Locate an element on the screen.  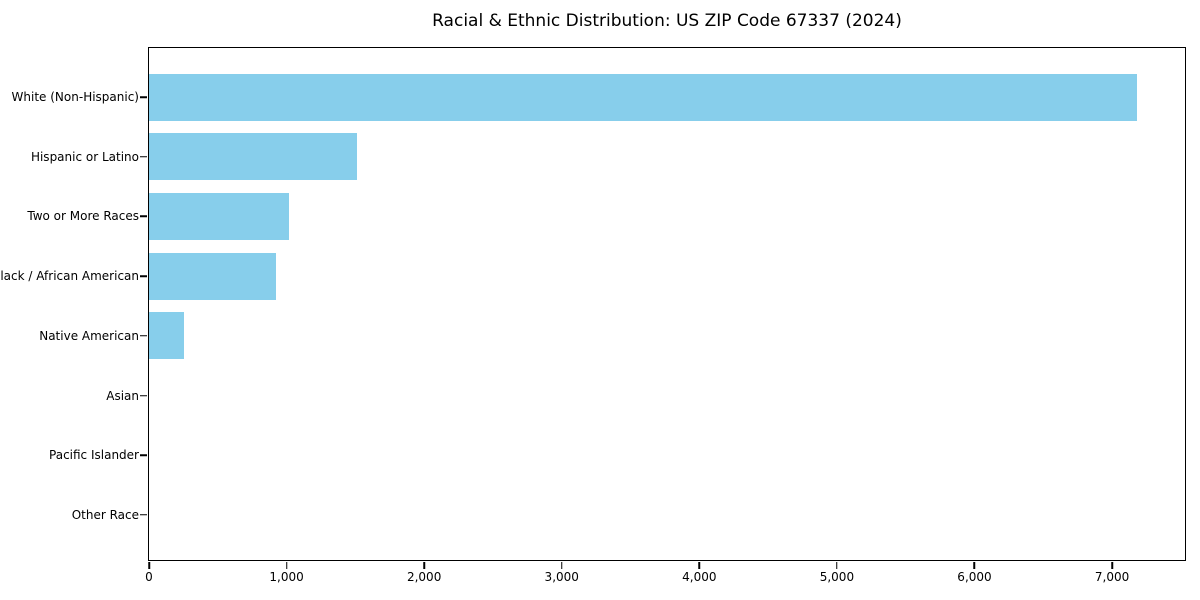
x-axis-tick-label: 6,000 is located at coordinates (974, 577).